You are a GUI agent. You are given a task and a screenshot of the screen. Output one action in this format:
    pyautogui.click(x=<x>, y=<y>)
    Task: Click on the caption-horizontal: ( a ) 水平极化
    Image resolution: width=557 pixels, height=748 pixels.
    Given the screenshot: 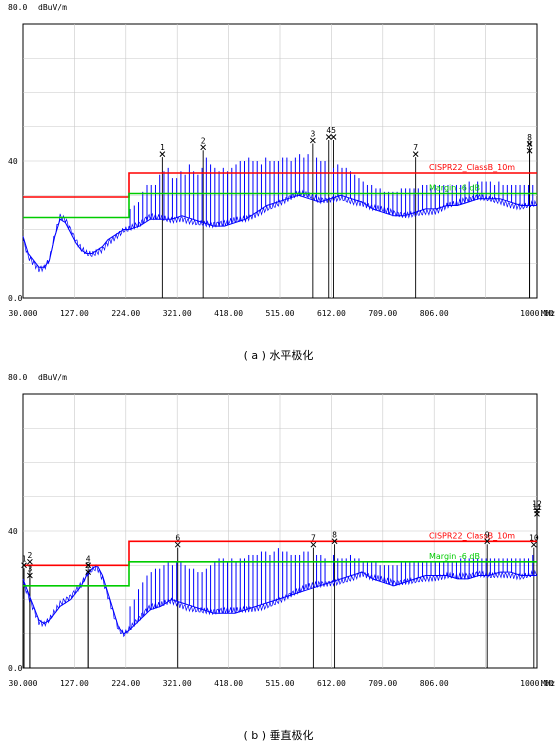 What is the action you would take?
    pyautogui.click(x=278, y=355)
    